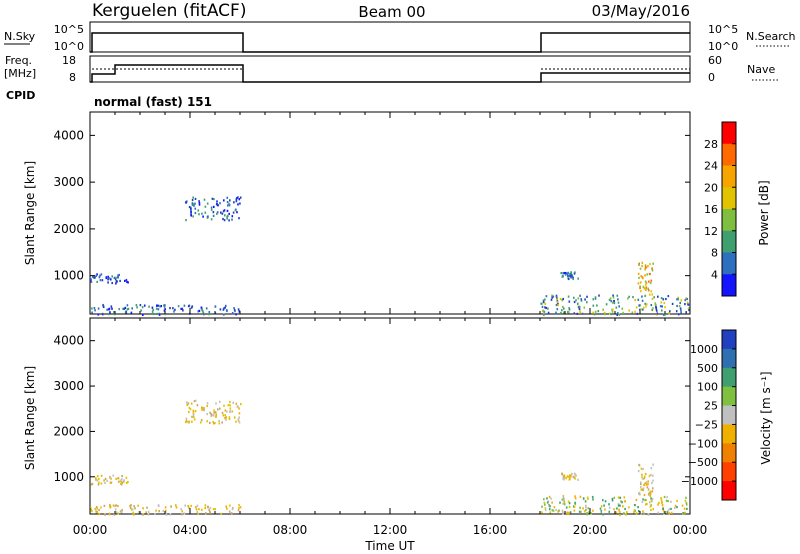 The width and height of the screenshot is (800, 554). Describe the element at coordinates (711, 77) in the screenshot. I see `nave-tick-bottom: 0` at that location.